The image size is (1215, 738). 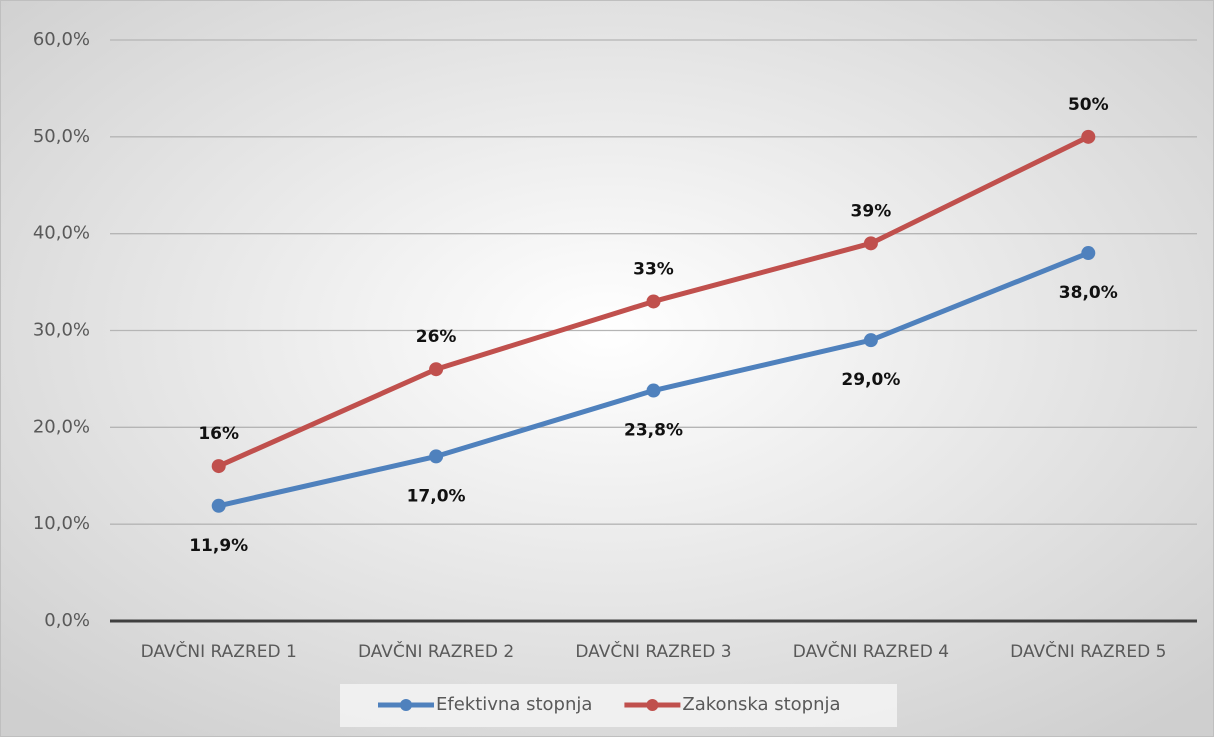 What do you see at coordinates (1088, 293) in the screenshot?
I see `data-label: 38,0%` at bounding box center [1088, 293].